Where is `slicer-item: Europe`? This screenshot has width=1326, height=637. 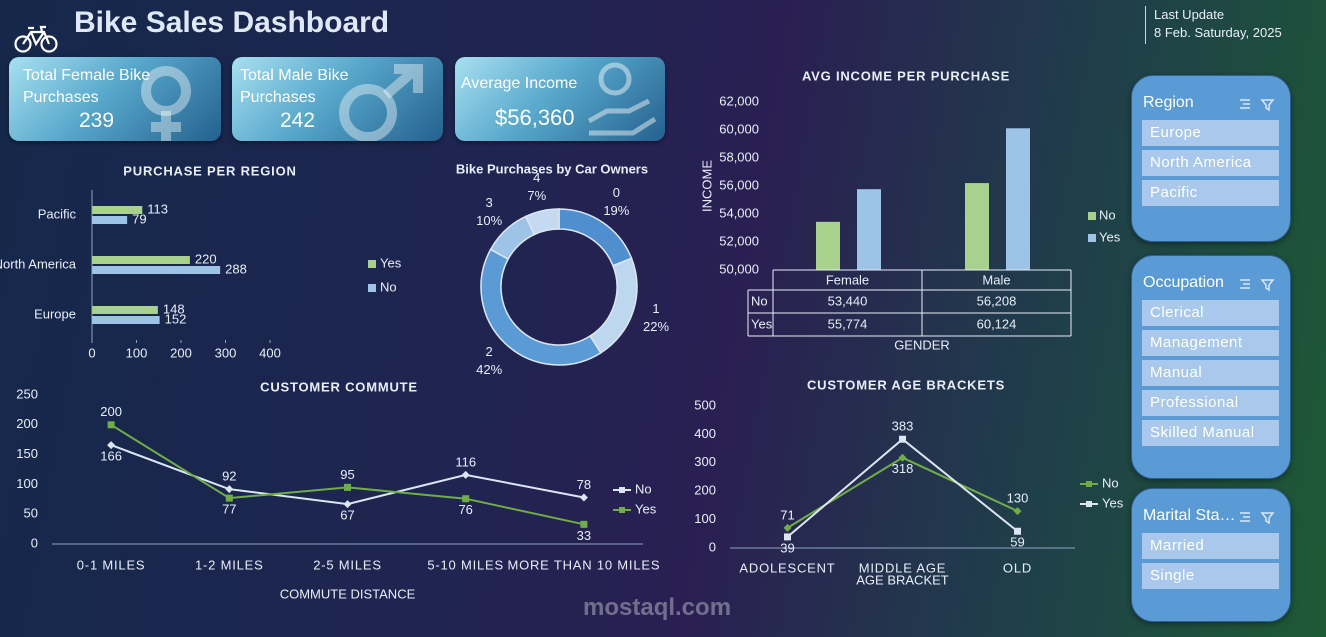
slicer-item: Europe is located at coordinates (1210, 133).